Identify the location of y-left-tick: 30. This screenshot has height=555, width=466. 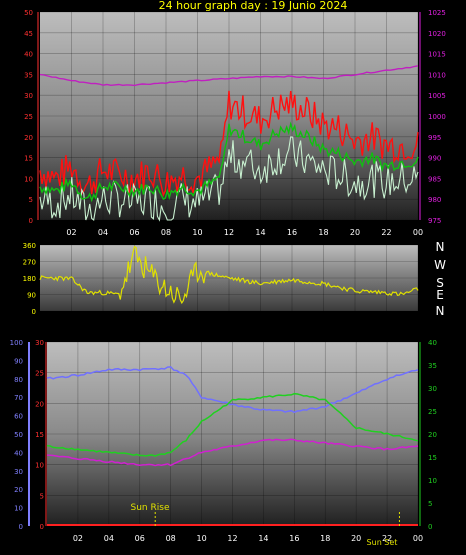
(28, 96).